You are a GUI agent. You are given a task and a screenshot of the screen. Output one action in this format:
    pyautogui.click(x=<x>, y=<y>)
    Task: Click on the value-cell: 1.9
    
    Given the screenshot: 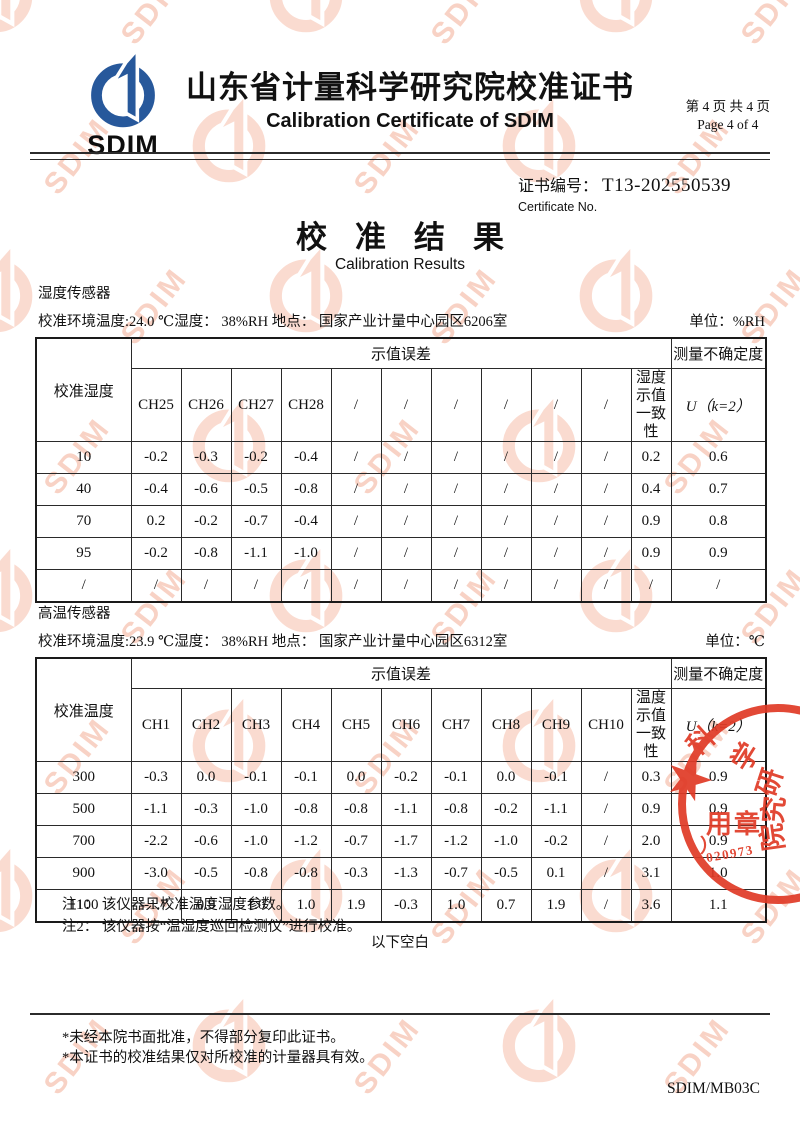 What is the action you would take?
    pyautogui.click(x=556, y=906)
    